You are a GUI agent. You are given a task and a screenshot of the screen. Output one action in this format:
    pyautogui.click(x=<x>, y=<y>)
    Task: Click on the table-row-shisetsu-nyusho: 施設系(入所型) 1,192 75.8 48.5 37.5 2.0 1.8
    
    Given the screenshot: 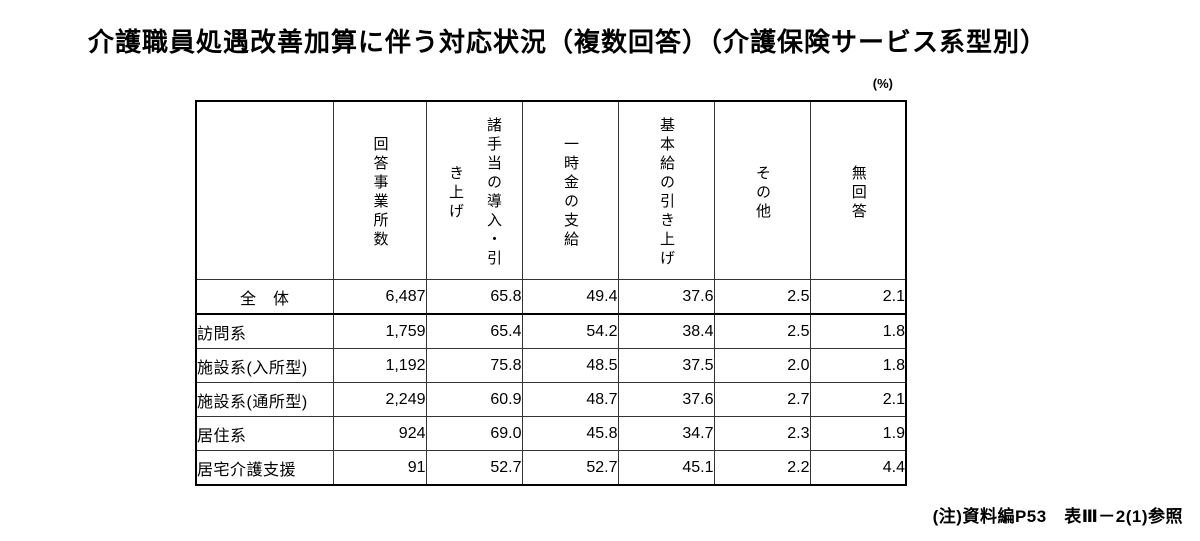 What is the action you would take?
    pyautogui.click(x=551, y=365)
    